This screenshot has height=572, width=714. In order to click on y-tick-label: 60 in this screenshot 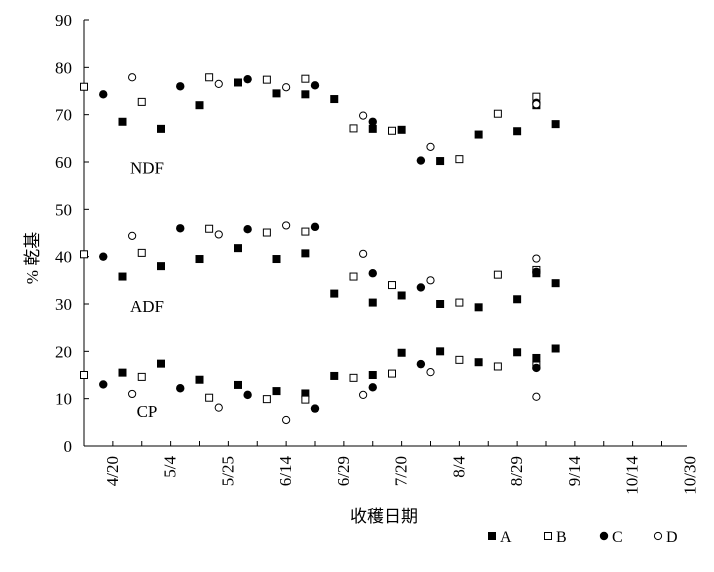, I will do `click(63, 162)`.